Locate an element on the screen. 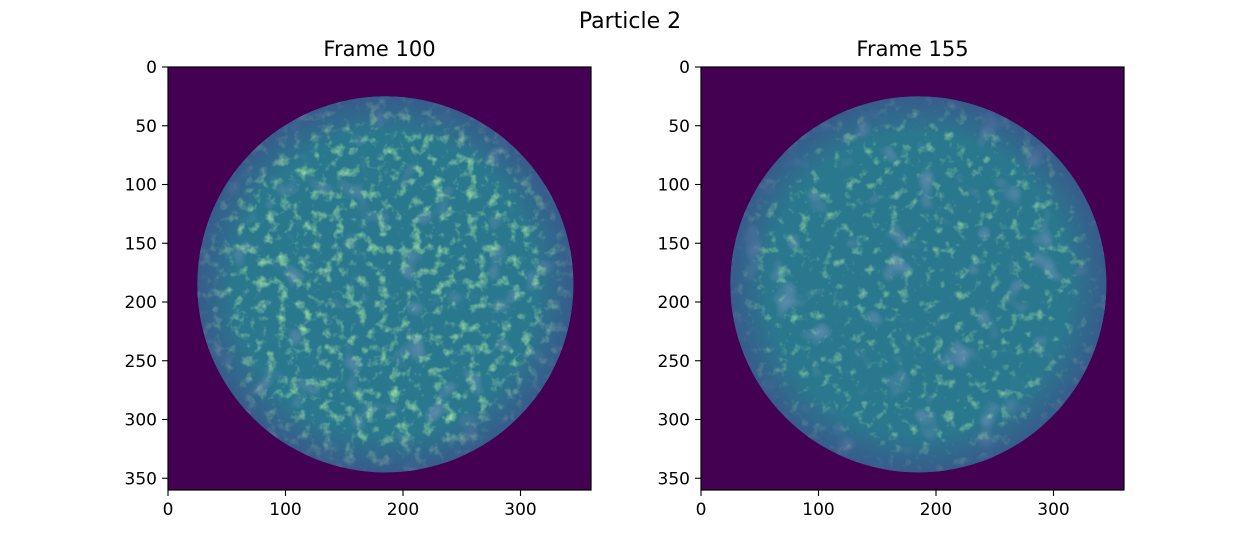  figure-suptitle: Particle 2 is located at coordinates (630, 21).